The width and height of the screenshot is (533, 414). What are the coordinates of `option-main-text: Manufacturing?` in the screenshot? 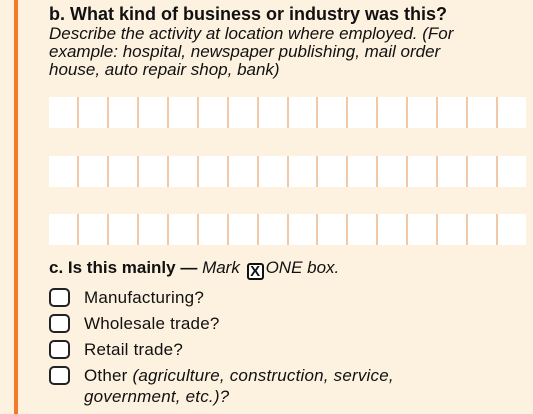 It's located at (144, 297).